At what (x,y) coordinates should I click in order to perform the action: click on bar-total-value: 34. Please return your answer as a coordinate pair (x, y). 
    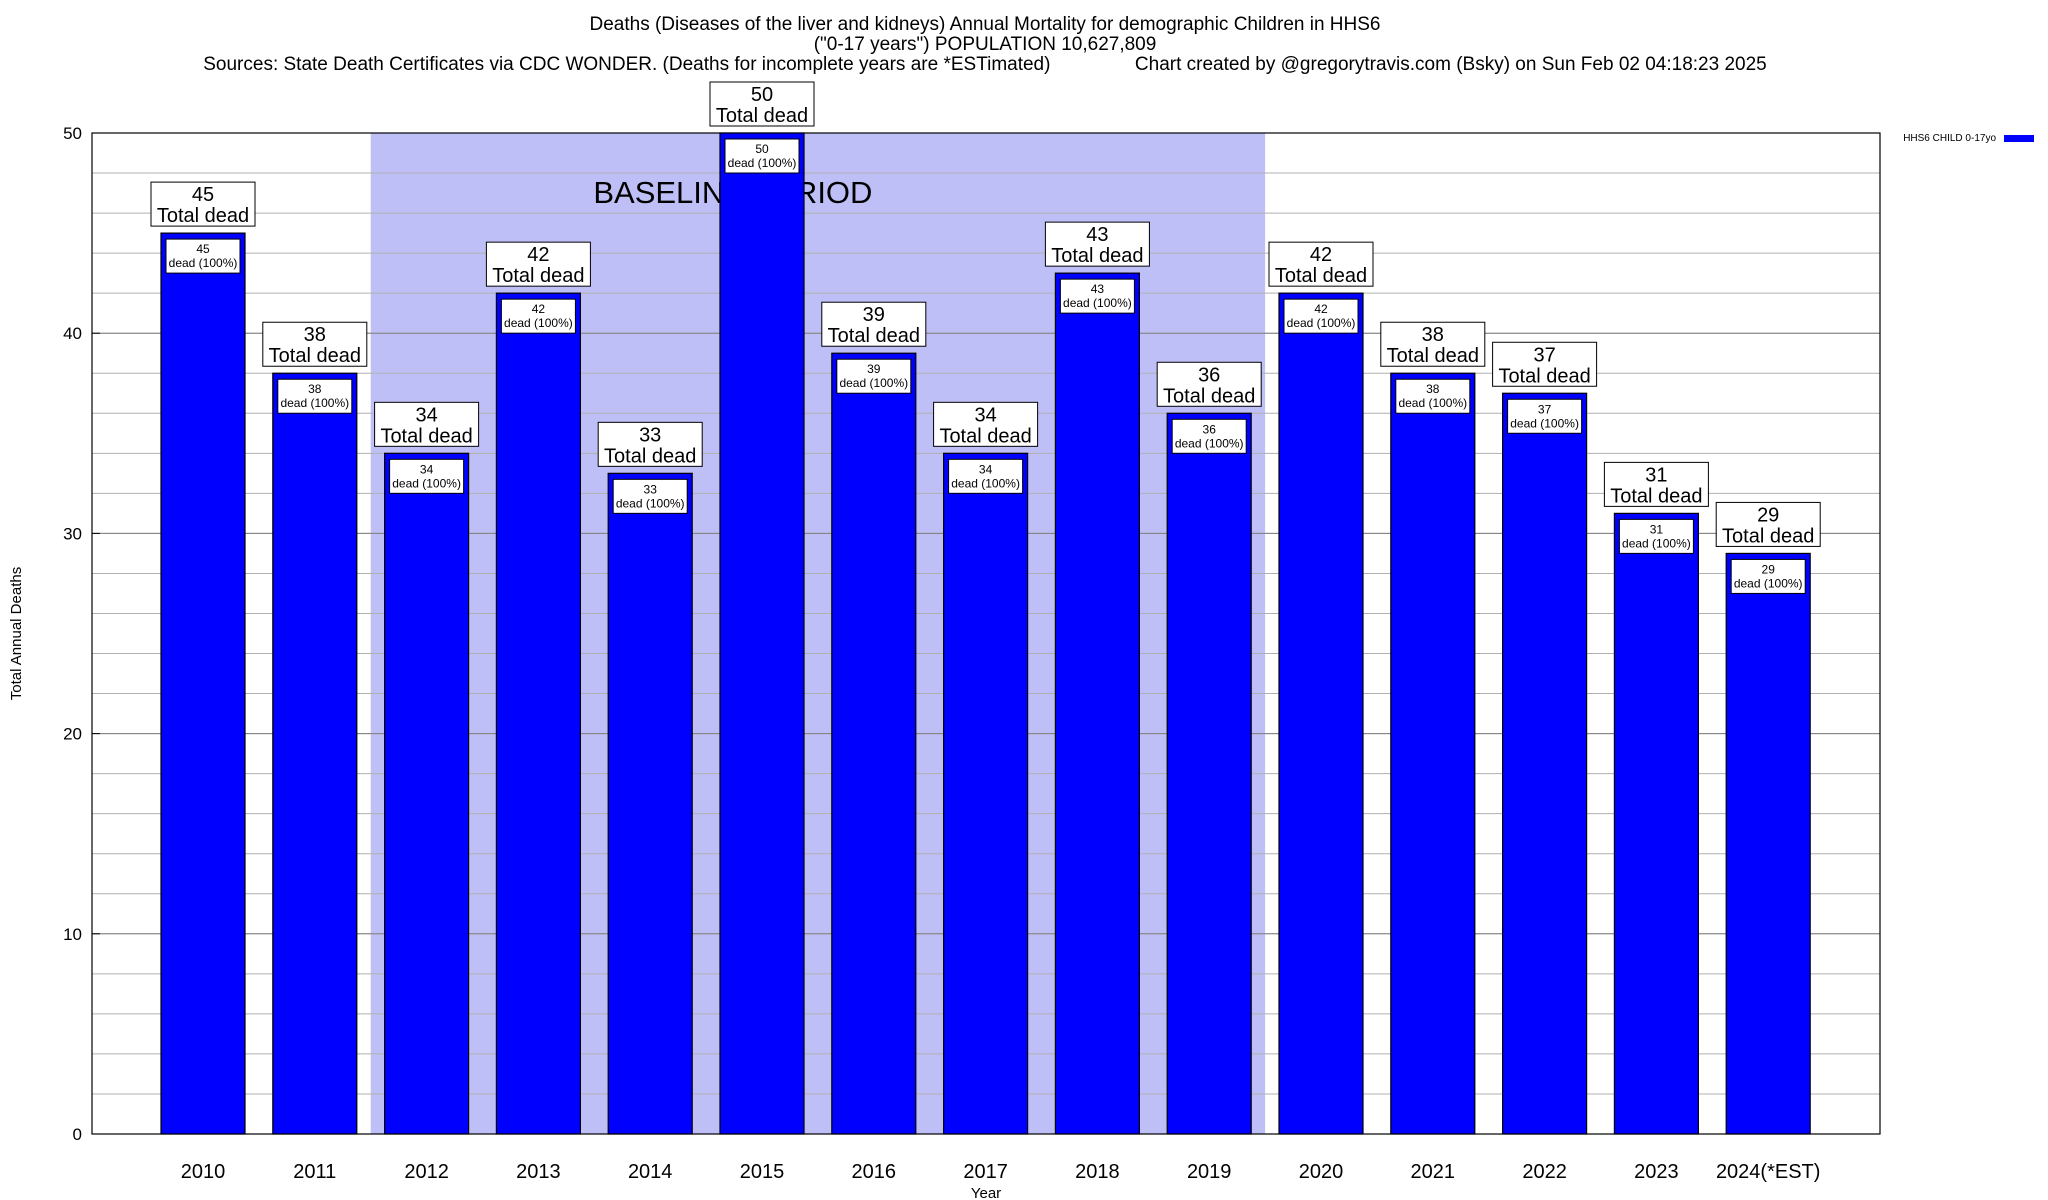
    Looking at the image, I should click on (426, 415).